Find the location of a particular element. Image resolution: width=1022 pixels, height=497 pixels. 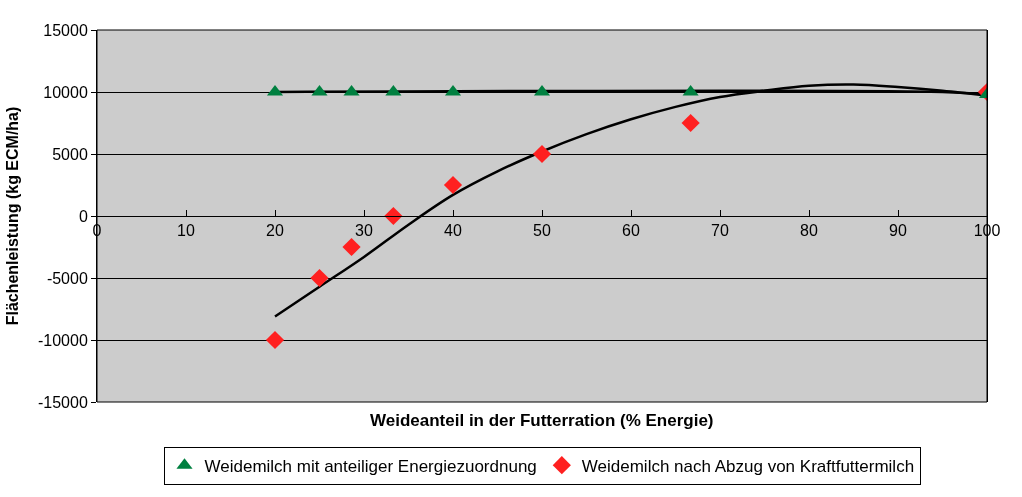

y-tick-label: 0 is located at coordinates (83, 216).